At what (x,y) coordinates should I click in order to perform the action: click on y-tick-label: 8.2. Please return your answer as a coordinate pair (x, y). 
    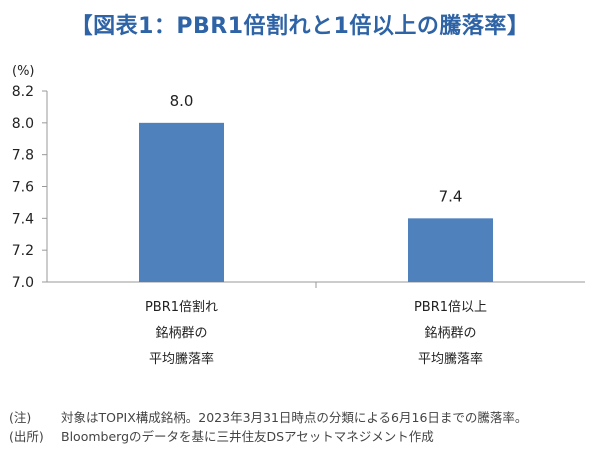
    Looking at the image, I should click on (23, 92).